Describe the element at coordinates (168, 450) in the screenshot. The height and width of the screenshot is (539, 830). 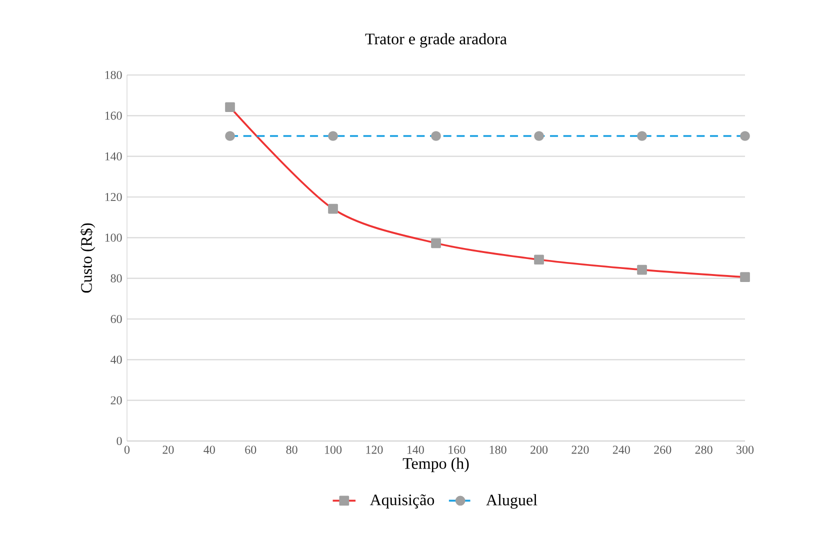
I see `x-tick-label: 20` at that location.